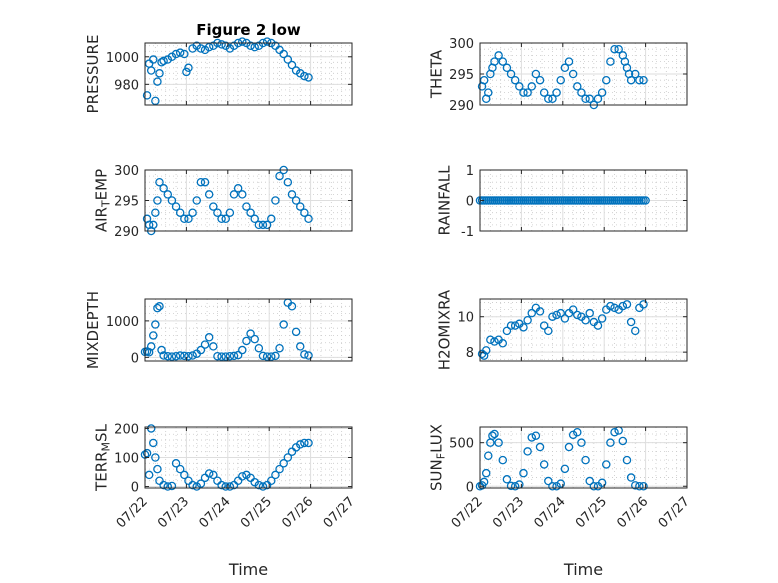 Image resolution: width=778 pixels, height=583 pixels. What do you see at coordinates (256, 512) in the screenshot?
I see `x-tick-label: 07/25` at bounding box center [256, 512].